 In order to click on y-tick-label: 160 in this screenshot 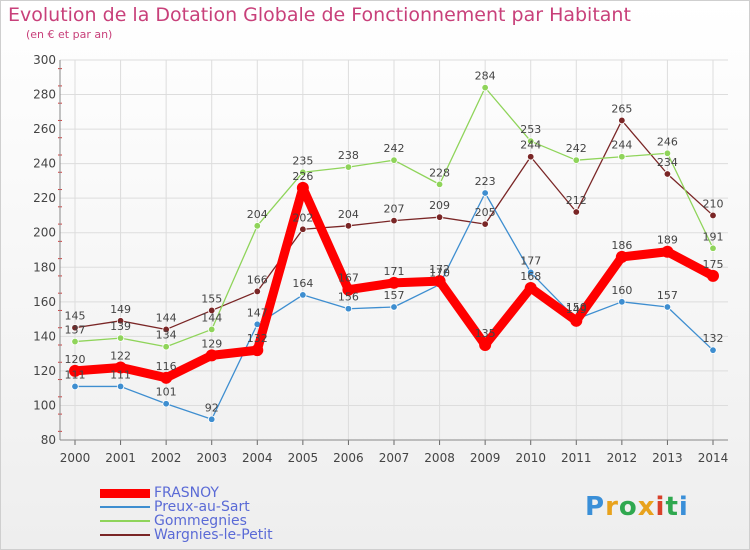, I will do `click(44, 302)`.